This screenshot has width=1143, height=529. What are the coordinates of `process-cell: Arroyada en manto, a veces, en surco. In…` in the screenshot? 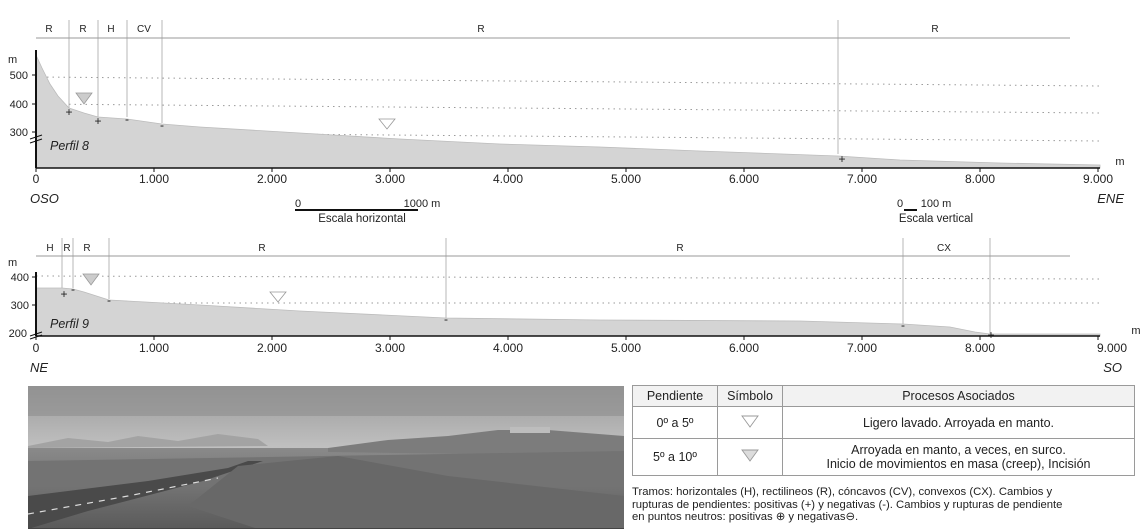 It's located at (958, 457).